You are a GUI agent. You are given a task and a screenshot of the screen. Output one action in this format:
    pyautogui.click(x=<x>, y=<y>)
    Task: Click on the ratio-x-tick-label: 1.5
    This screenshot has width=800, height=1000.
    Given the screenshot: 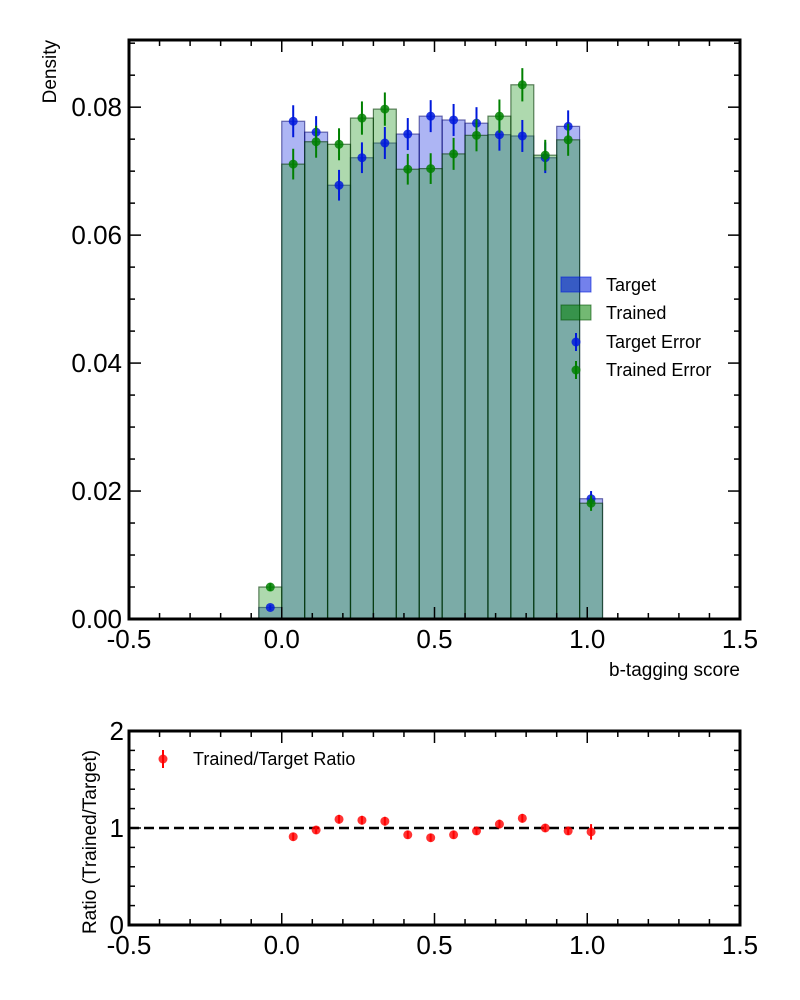 What is the action you would take?
    pyautogui.click(x=740, y=945)
    